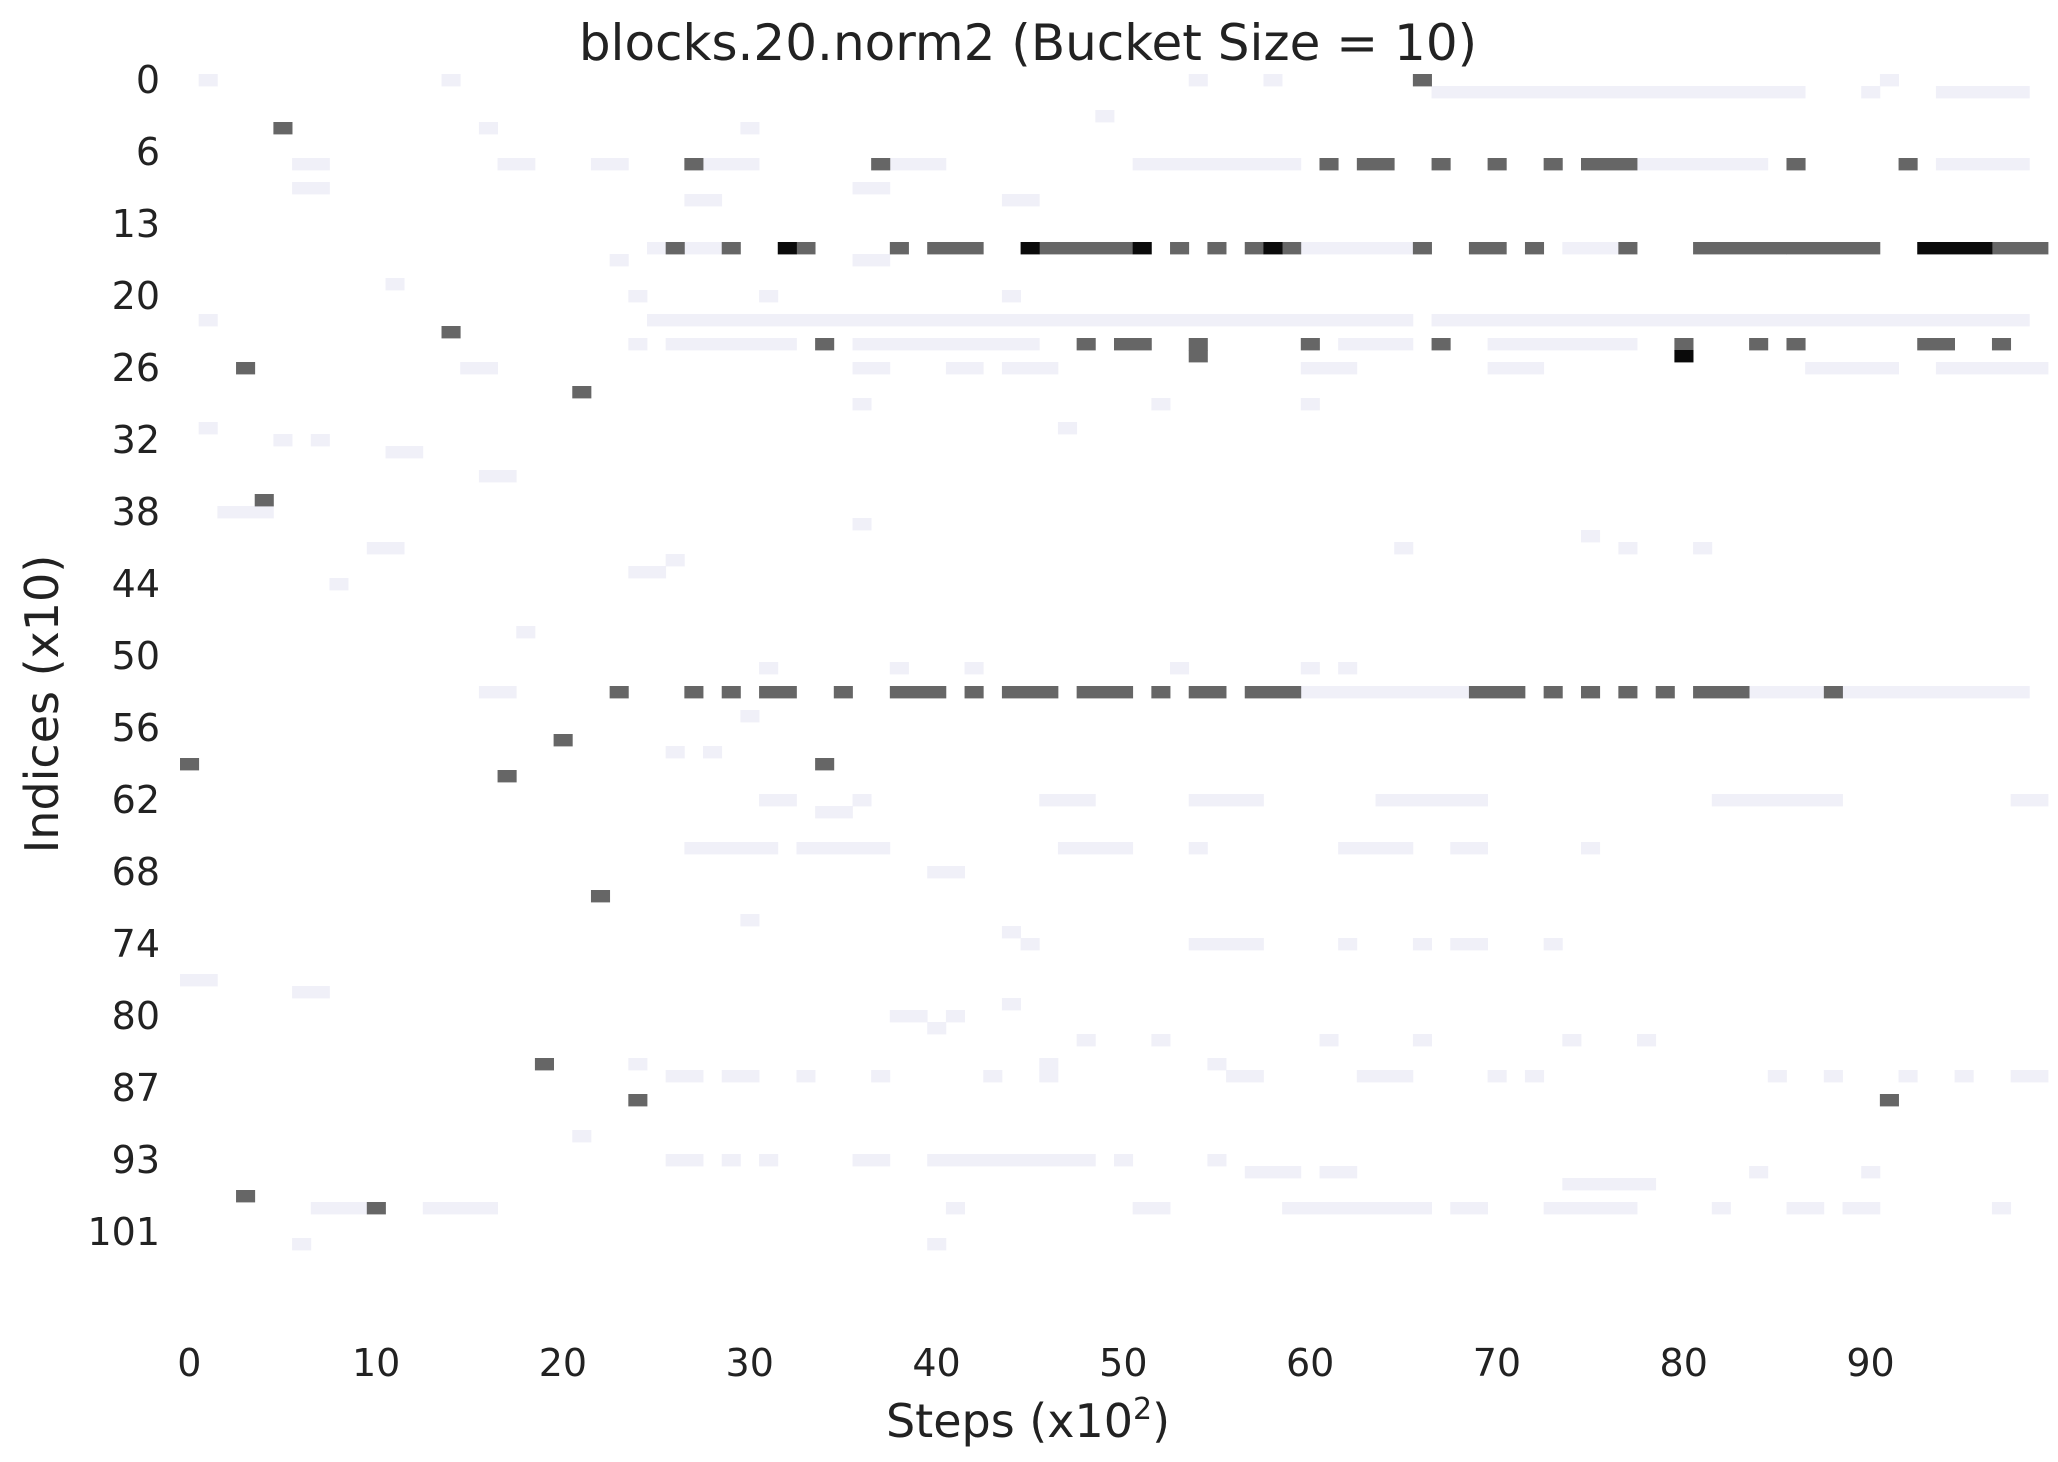  I want to click on y-tick-label: 0, so click(148, 80).